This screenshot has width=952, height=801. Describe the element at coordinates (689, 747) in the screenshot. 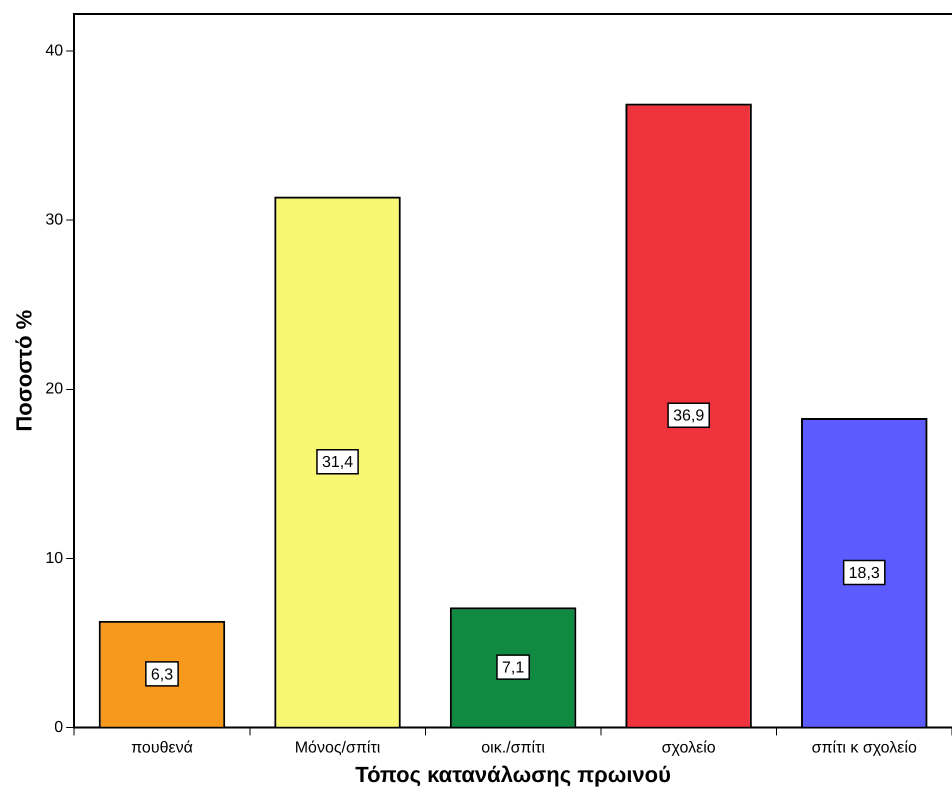

I see `x-tick-label: σχολείο` at that location.